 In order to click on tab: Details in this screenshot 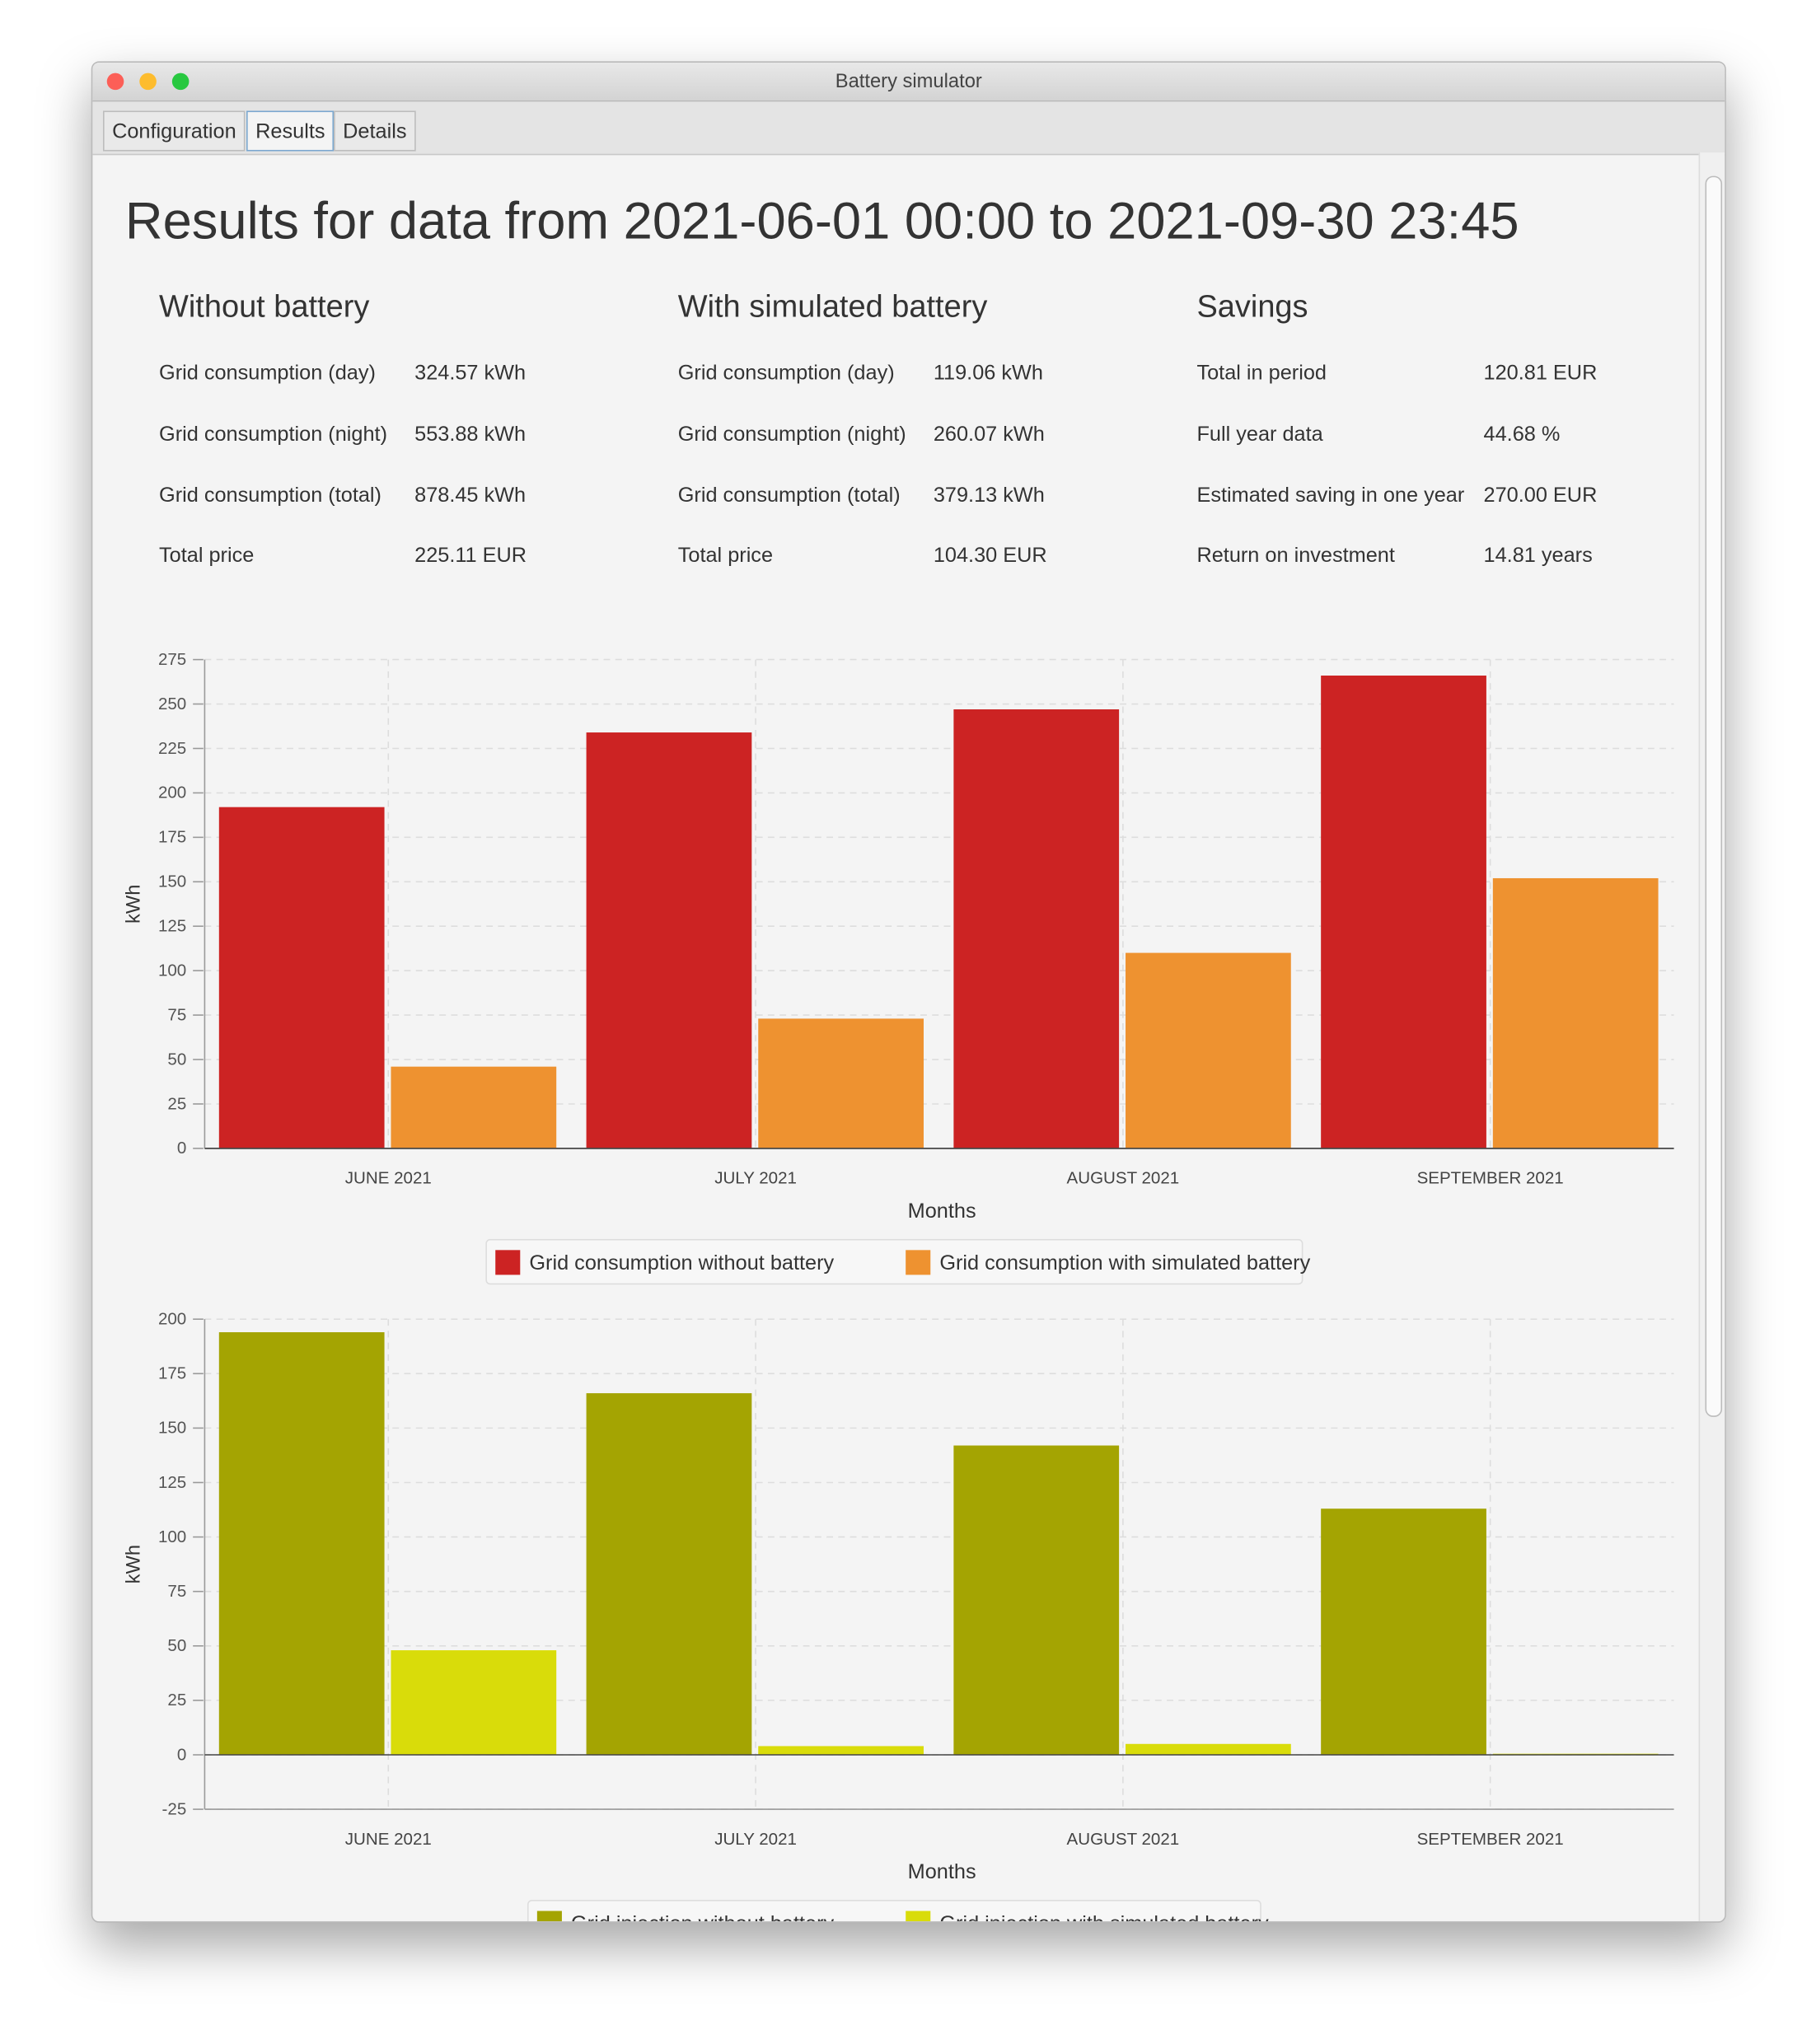, I will do `click(375, 131)`.